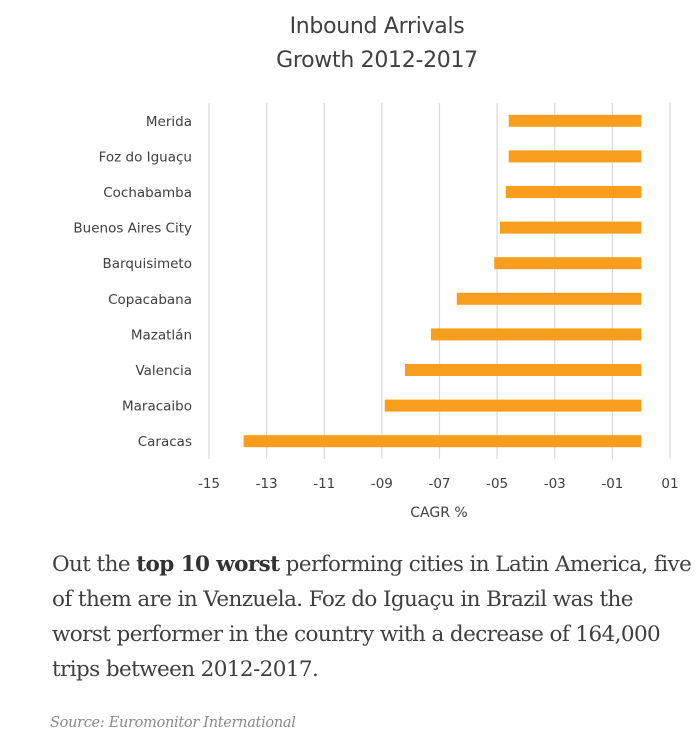  What do you see at coordinates (382, 484) in the screenshot?
I see `x-tick-label: -09` at bounding box center [382, 484].